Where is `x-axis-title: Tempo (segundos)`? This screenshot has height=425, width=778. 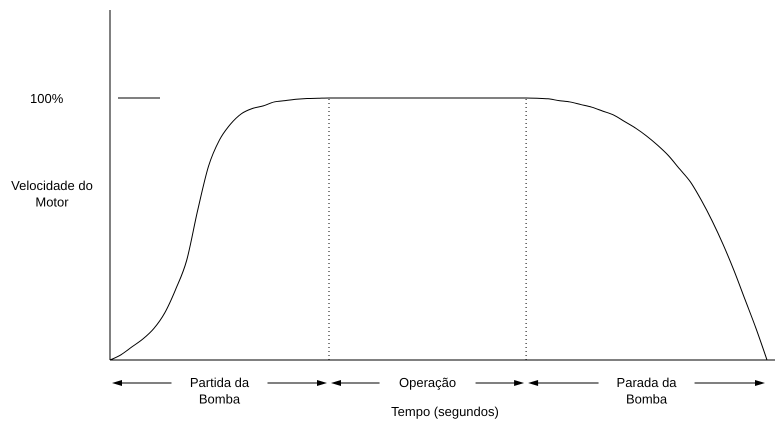 x-axis-title: Tempo (segundos) is located at coordinates (445, 411).